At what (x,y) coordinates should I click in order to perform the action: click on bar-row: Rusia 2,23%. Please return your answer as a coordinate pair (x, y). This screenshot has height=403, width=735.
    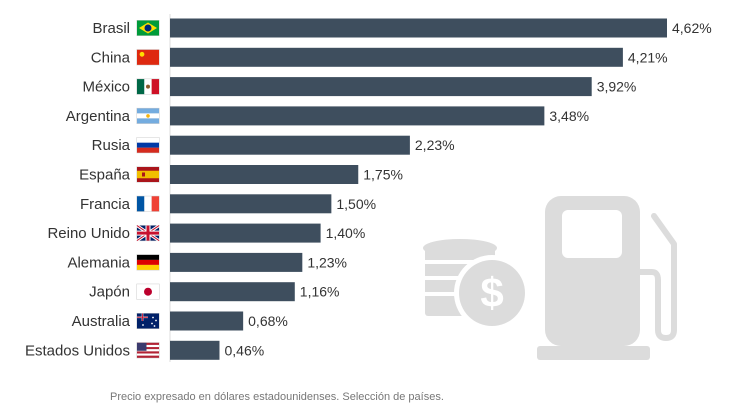
    Looking at the image, I should click on (273, 145).